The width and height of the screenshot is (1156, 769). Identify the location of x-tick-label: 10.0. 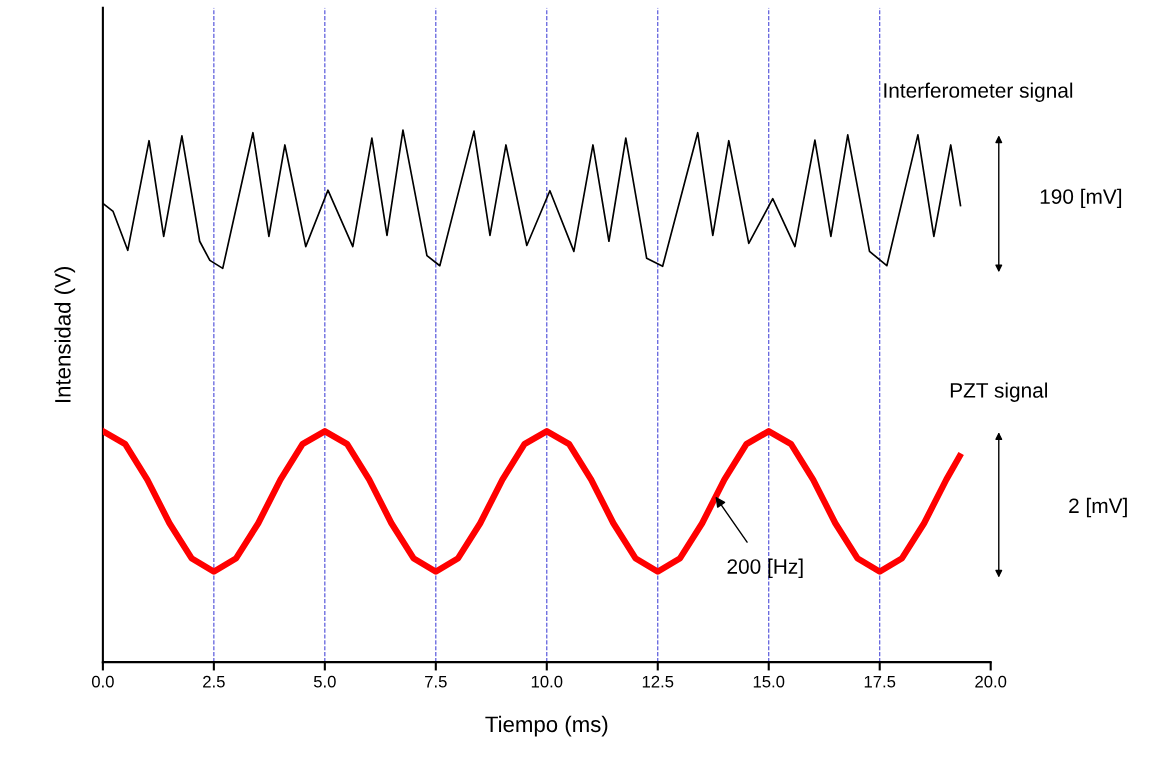
(547, 681).